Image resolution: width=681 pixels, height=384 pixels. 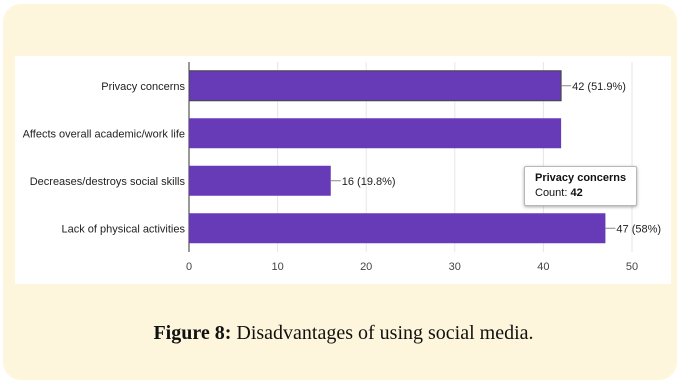 I want to click on x-tick-label: 20, so click(x=366, y=267).